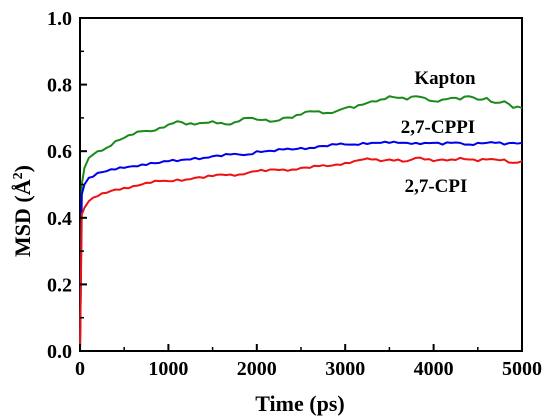 This screenshot has width=550, height=419. Describe the element at coordinates (168, 369) in the screenshot. I see `x-tick-label: 1000` at that location.